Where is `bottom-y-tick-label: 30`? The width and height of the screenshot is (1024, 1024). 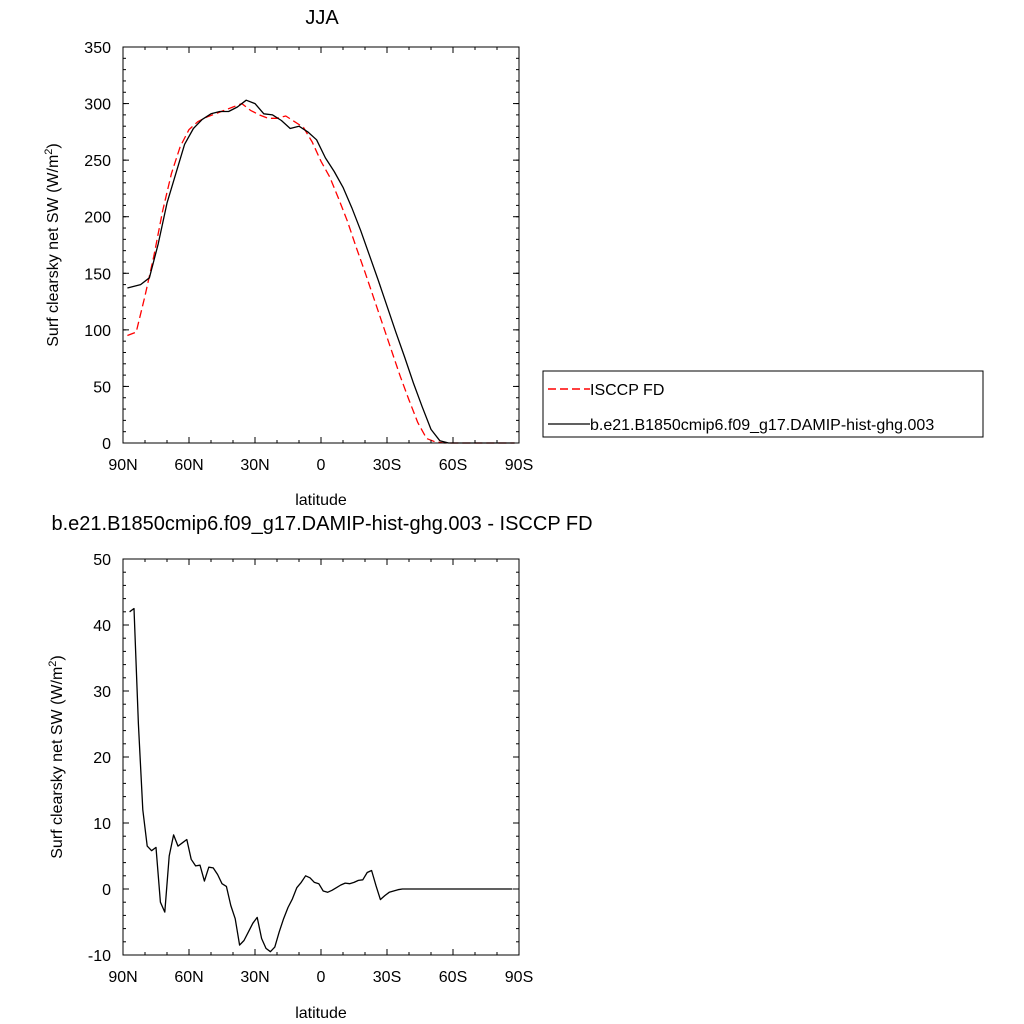 bottom-y-tick-label: 30 is located at coordinates (102, 692).